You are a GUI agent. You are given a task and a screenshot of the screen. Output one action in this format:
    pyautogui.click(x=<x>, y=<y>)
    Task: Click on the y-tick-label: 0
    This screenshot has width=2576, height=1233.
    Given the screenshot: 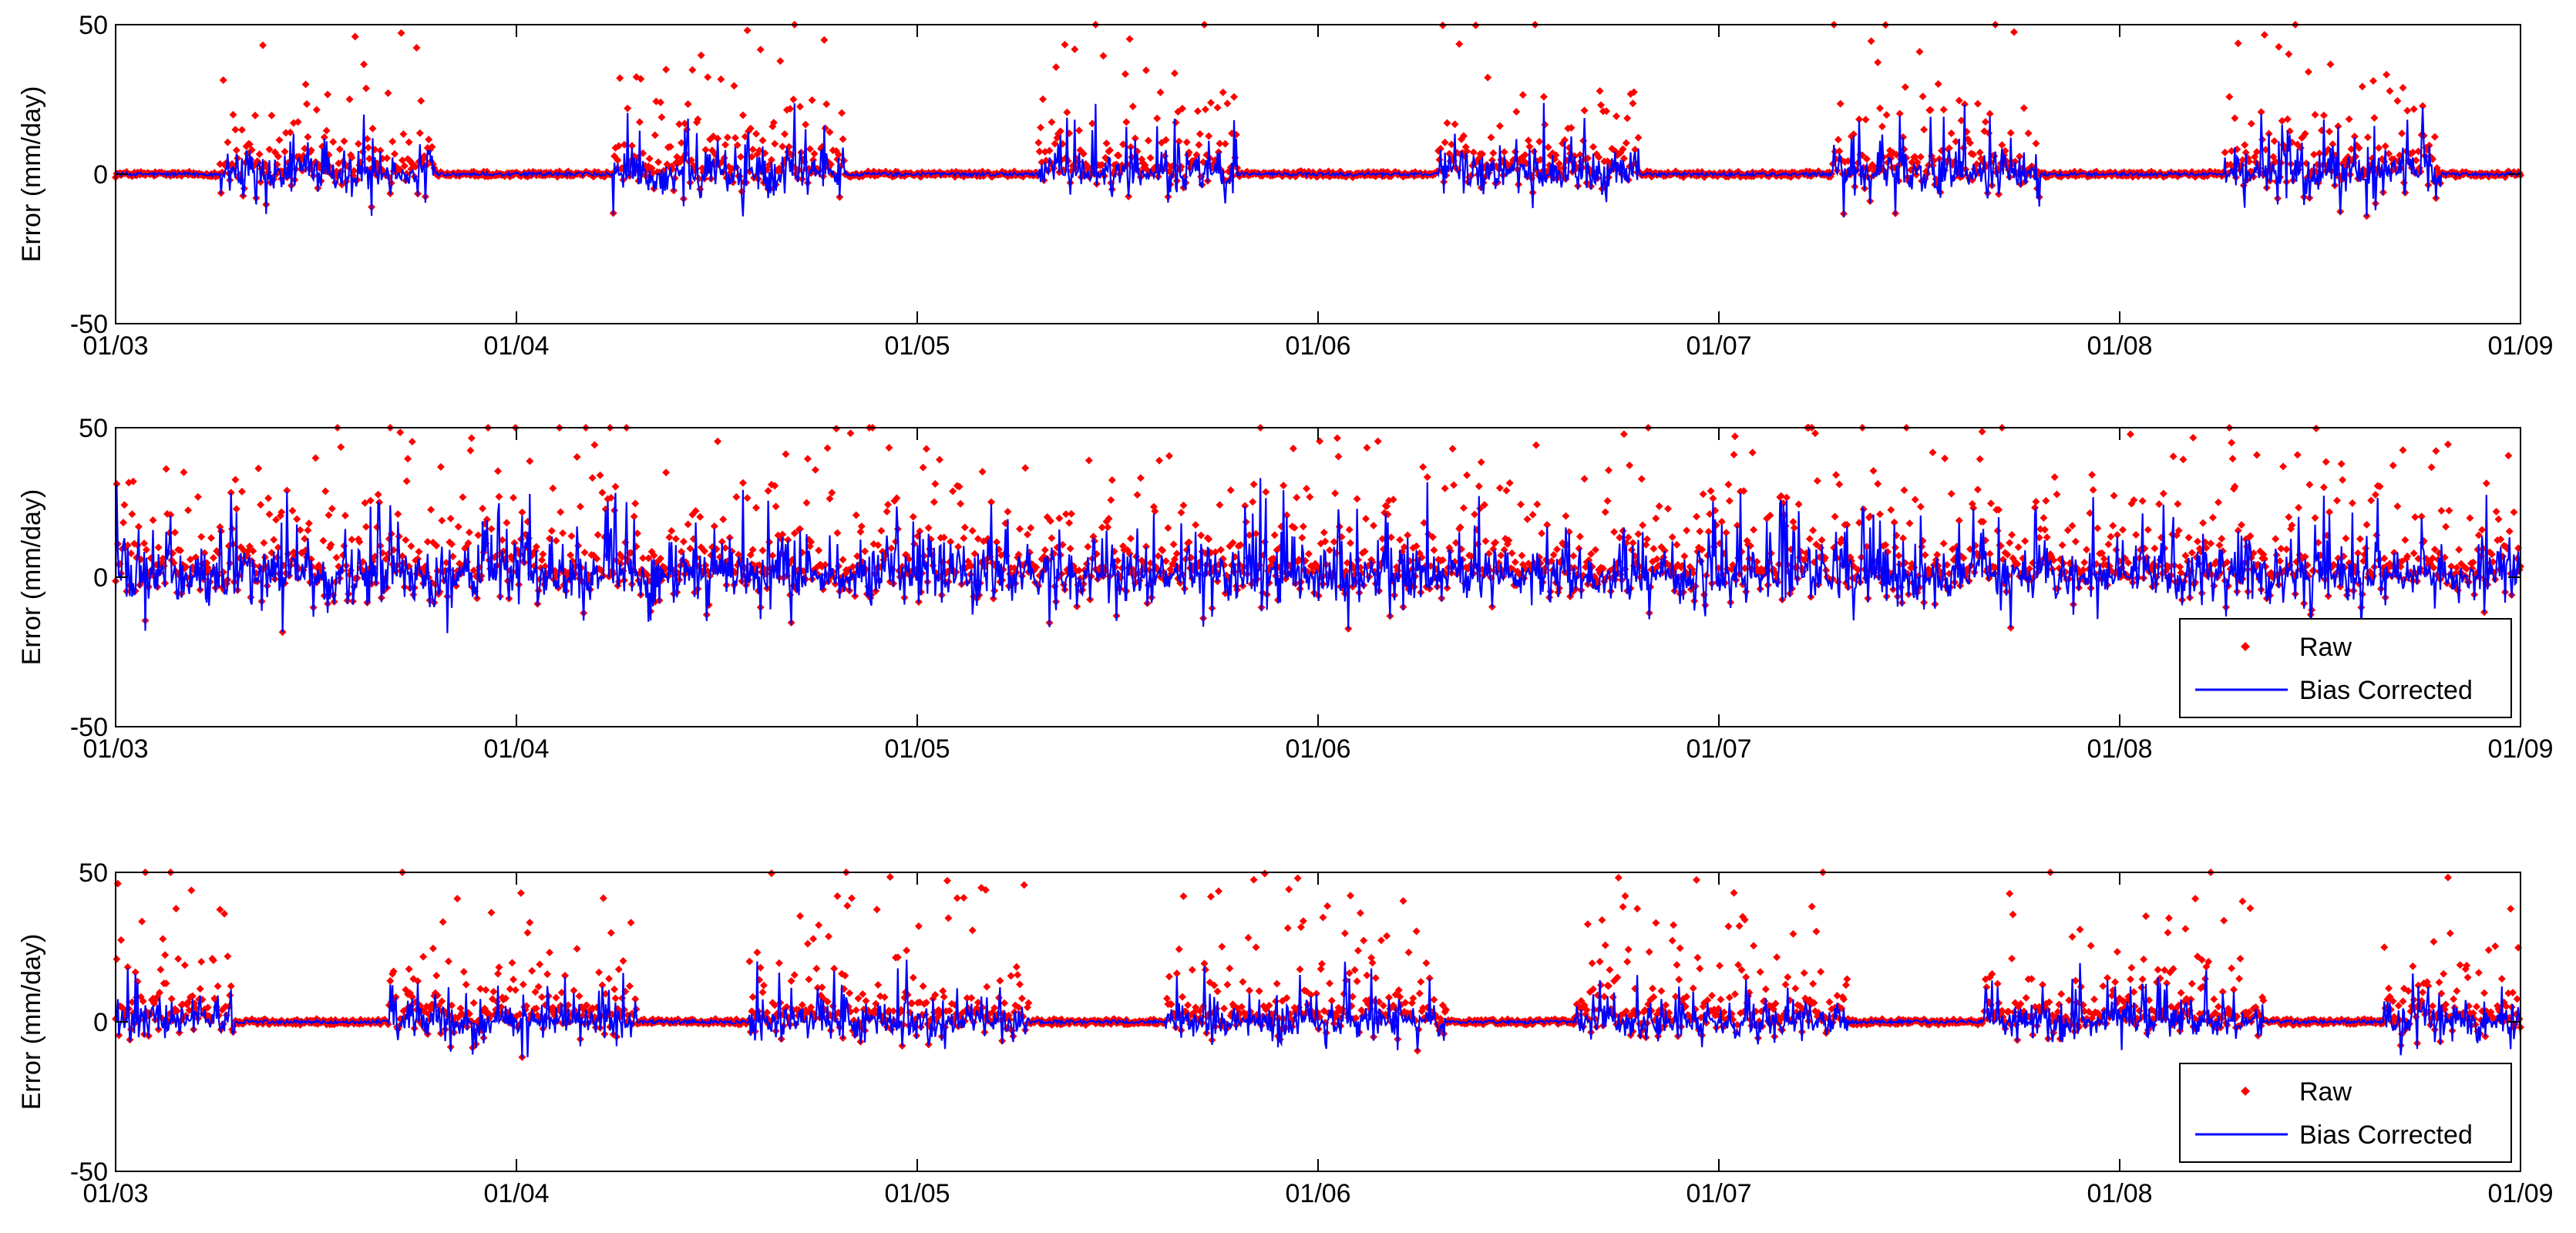 What is the action you would take?
    pyautogui.click(x=100, y=578)
    